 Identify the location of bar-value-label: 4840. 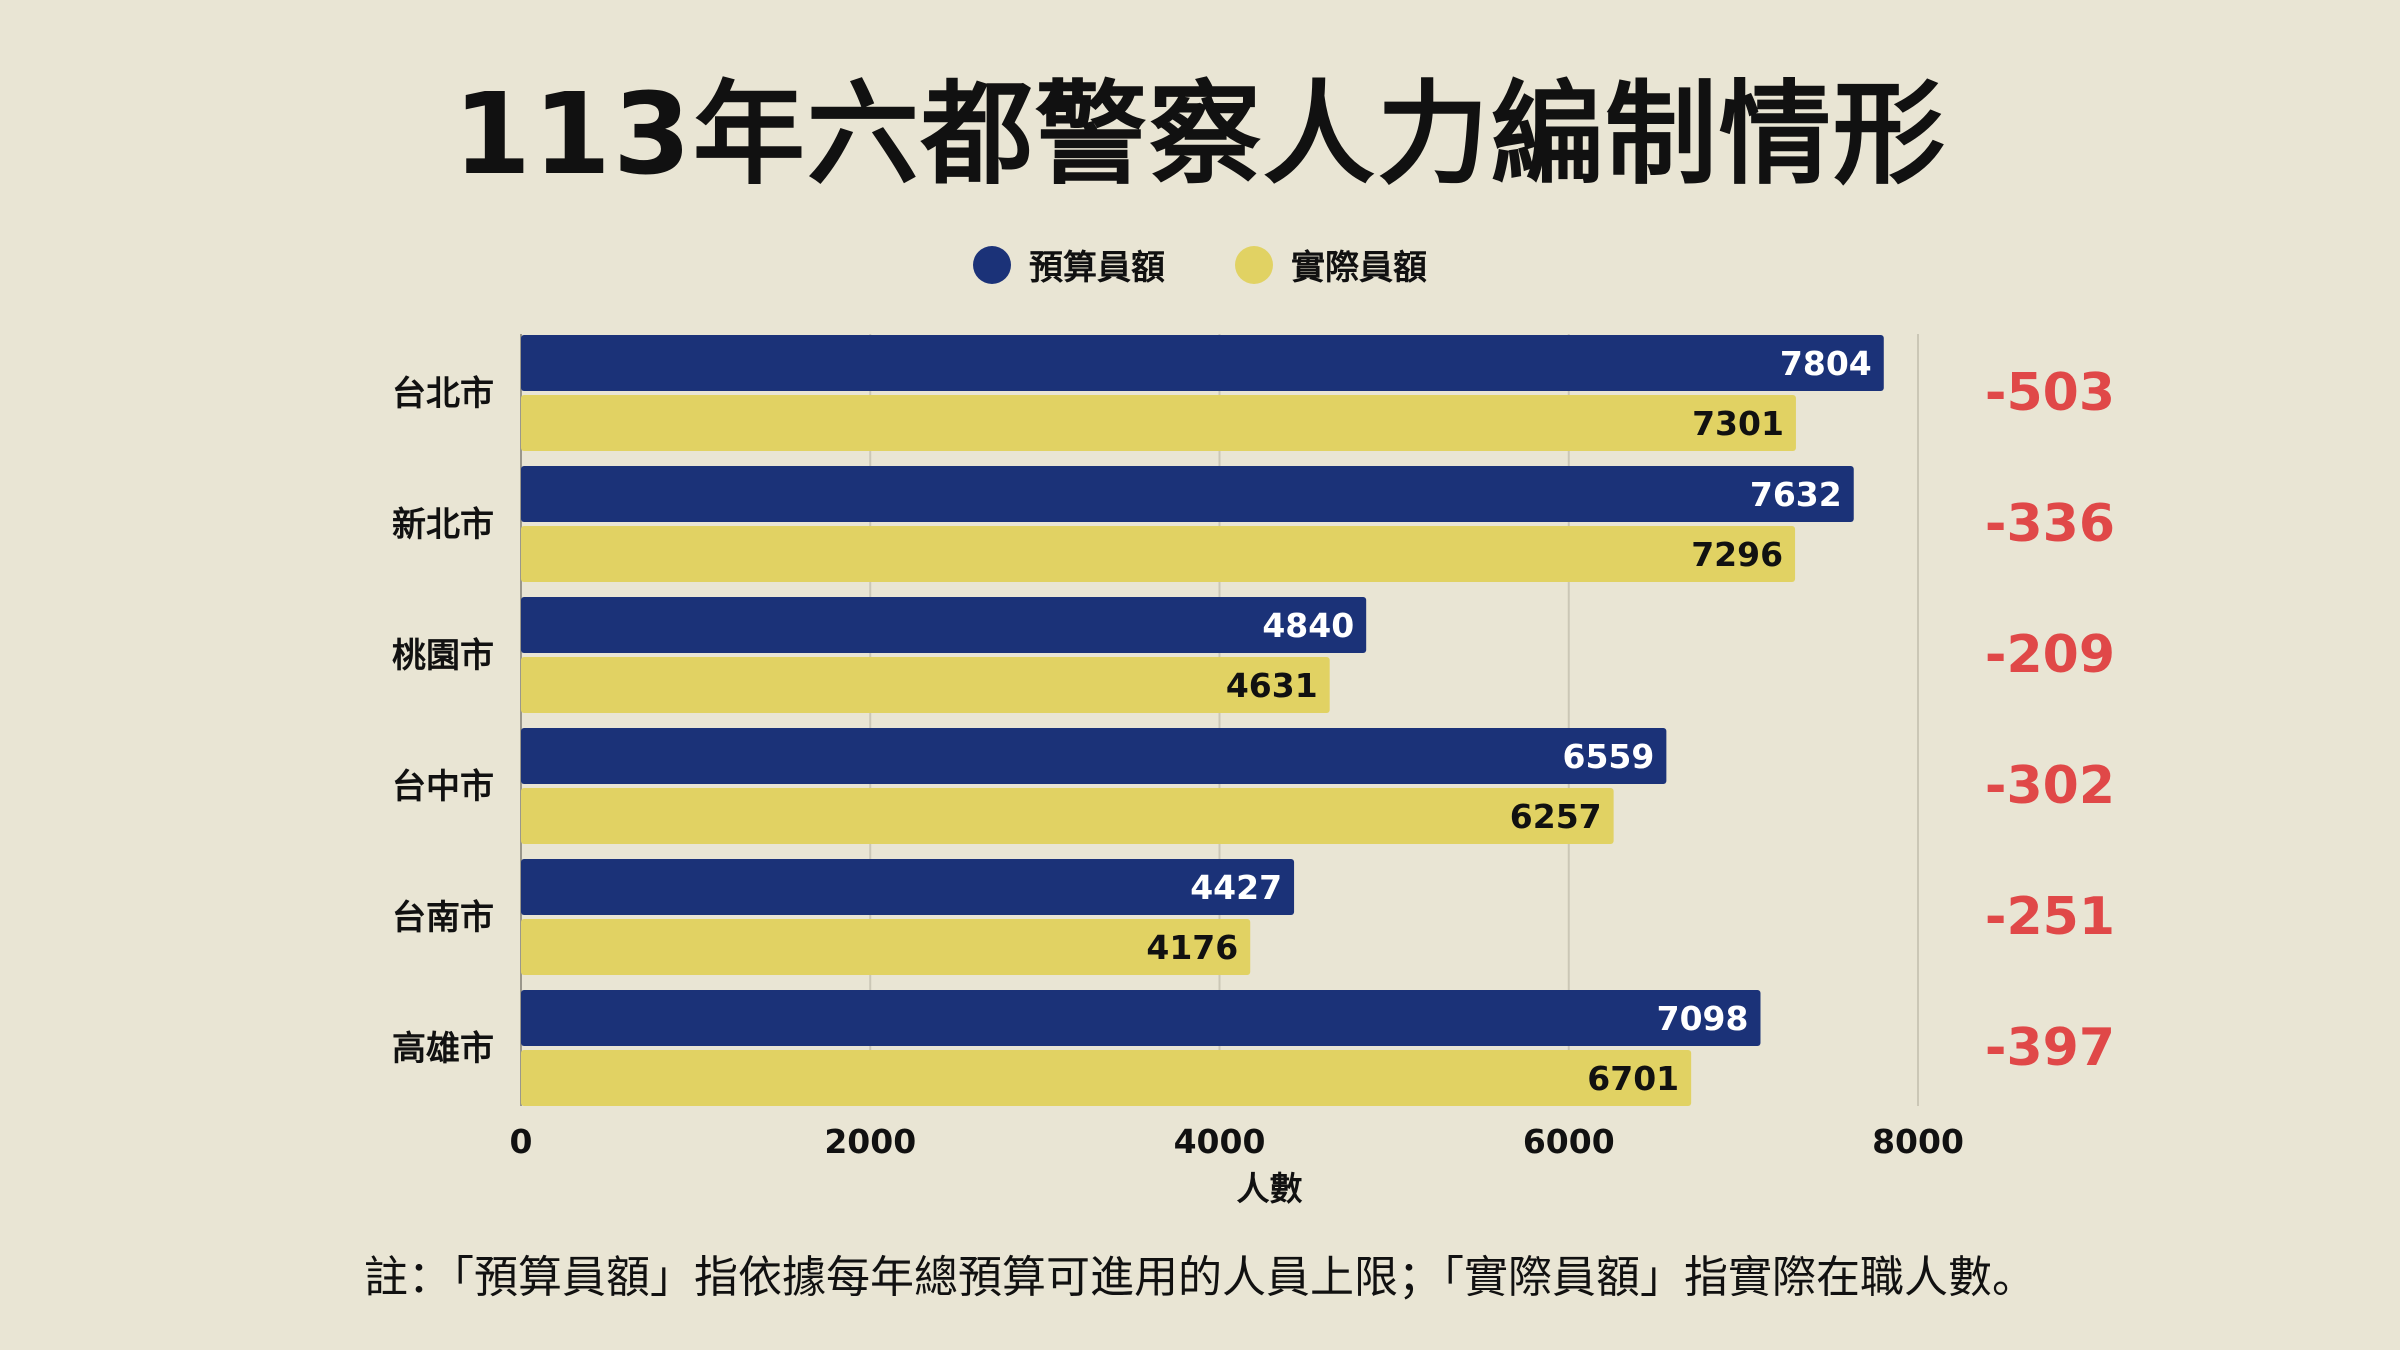
(1308, 625).